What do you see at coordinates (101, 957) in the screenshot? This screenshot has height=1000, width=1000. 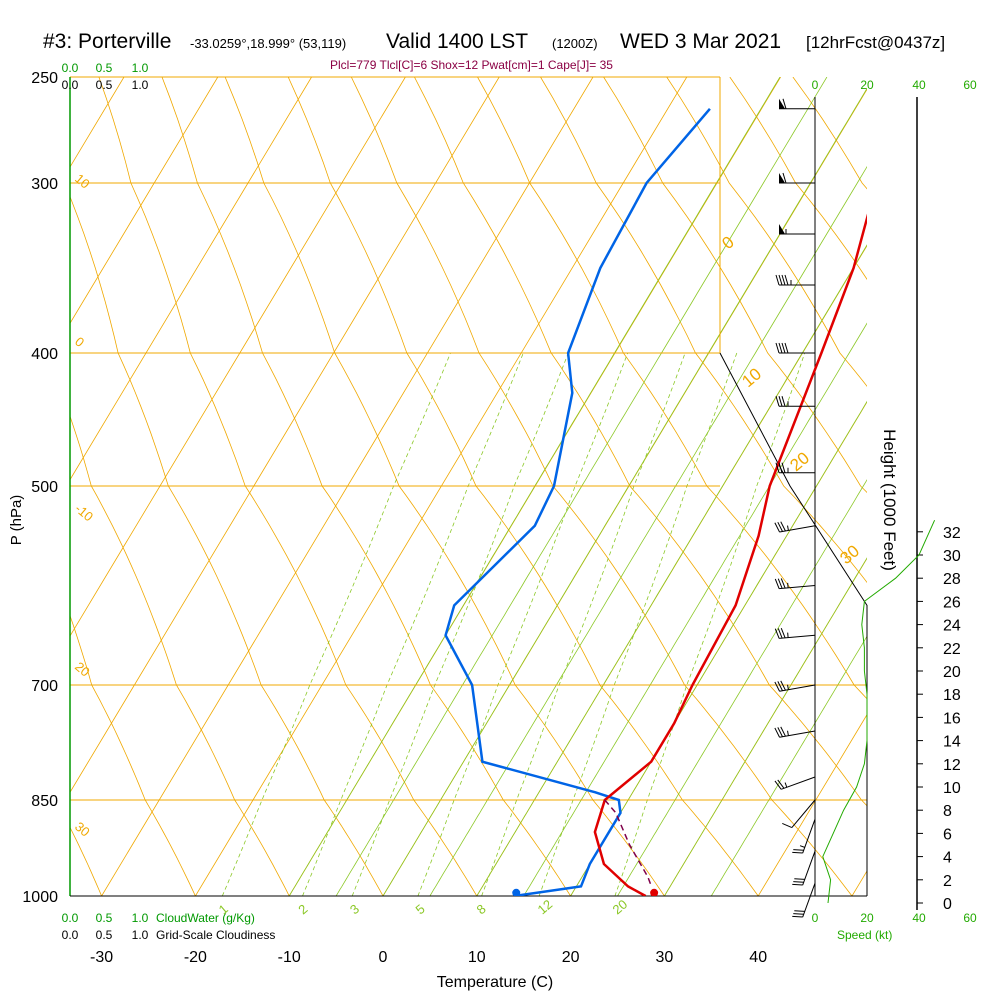 I see `x-tick-label: -30` at bounding box center [101, 957].